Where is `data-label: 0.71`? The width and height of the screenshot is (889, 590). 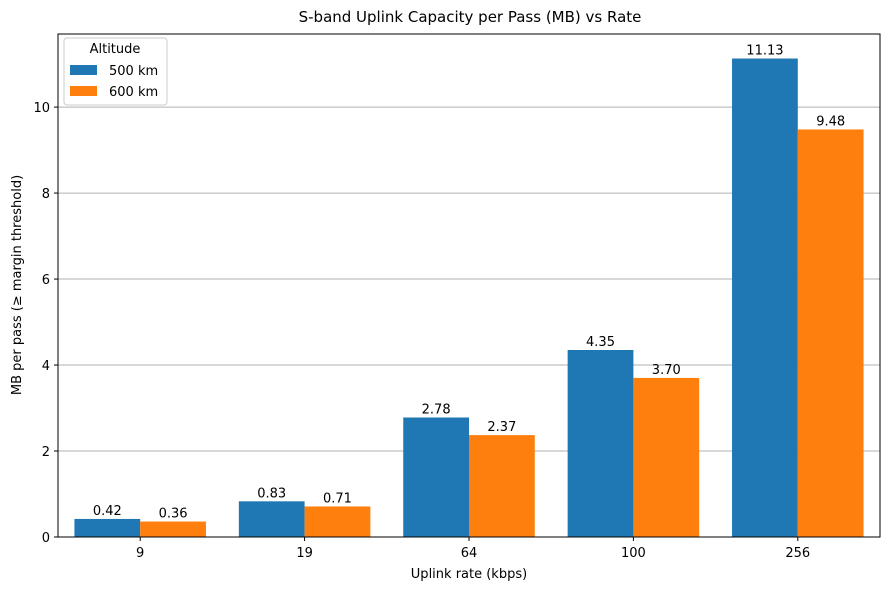 data-label: 0.71 is located at coordinates (337, 498).